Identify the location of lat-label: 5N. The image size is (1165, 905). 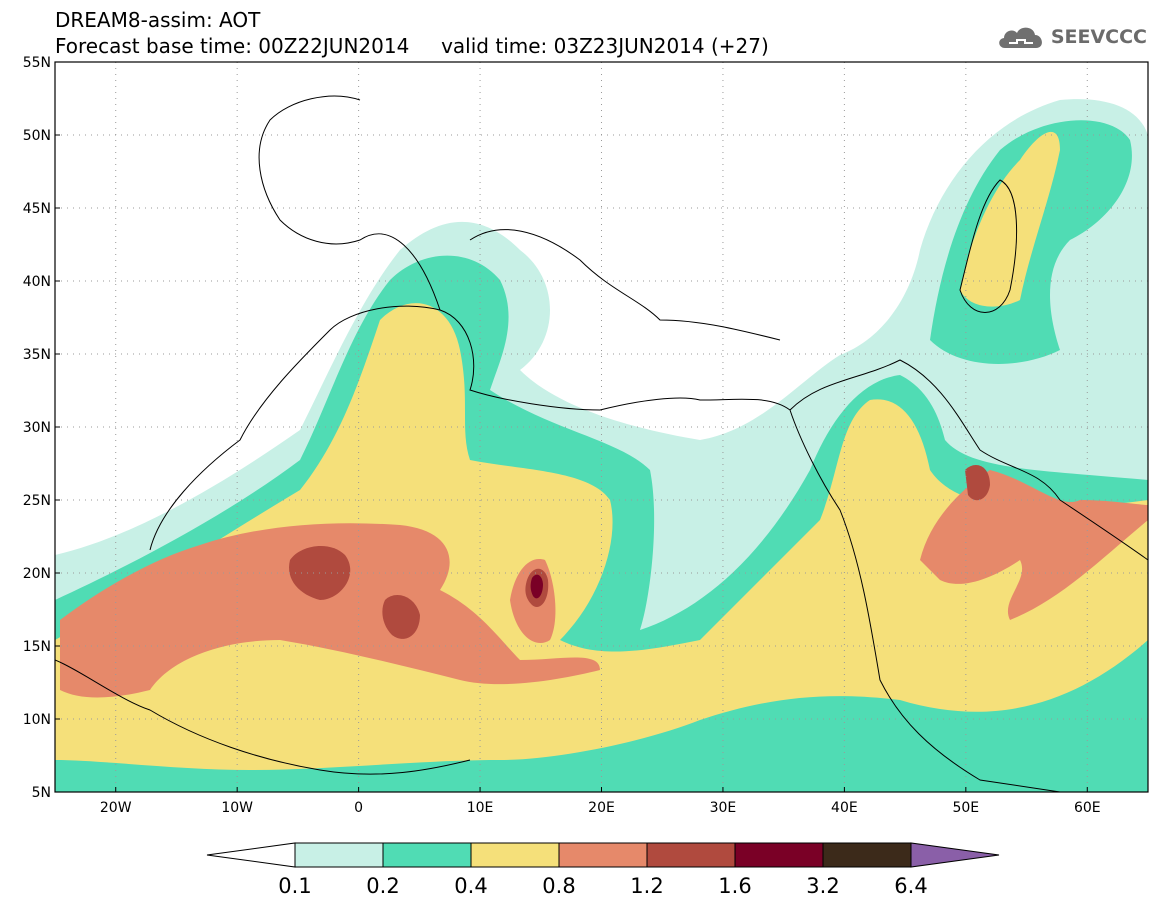
(41, 793).